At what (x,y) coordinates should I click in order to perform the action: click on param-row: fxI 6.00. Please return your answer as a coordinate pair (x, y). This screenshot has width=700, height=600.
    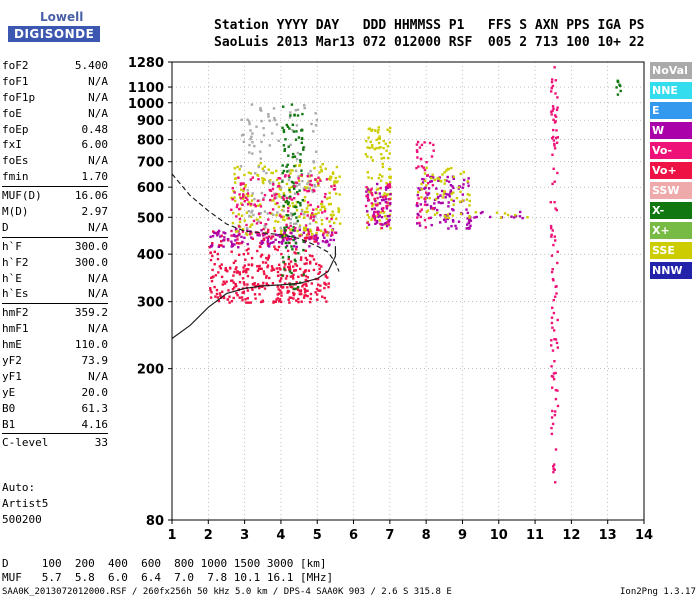
    Looking at the image, I should click on (55, 145).